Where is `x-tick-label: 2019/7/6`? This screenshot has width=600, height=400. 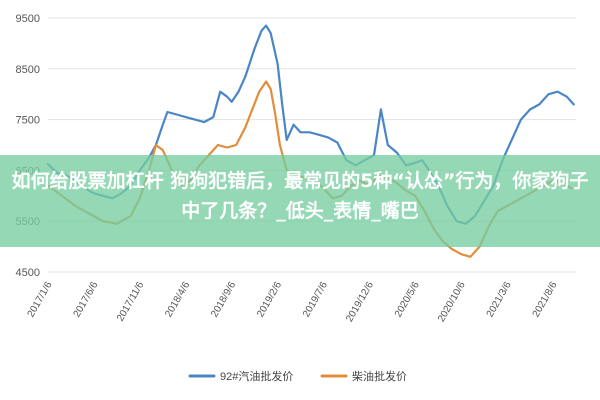 x-tick-label: 2019/7/6 is located at coordinates (315, 300).